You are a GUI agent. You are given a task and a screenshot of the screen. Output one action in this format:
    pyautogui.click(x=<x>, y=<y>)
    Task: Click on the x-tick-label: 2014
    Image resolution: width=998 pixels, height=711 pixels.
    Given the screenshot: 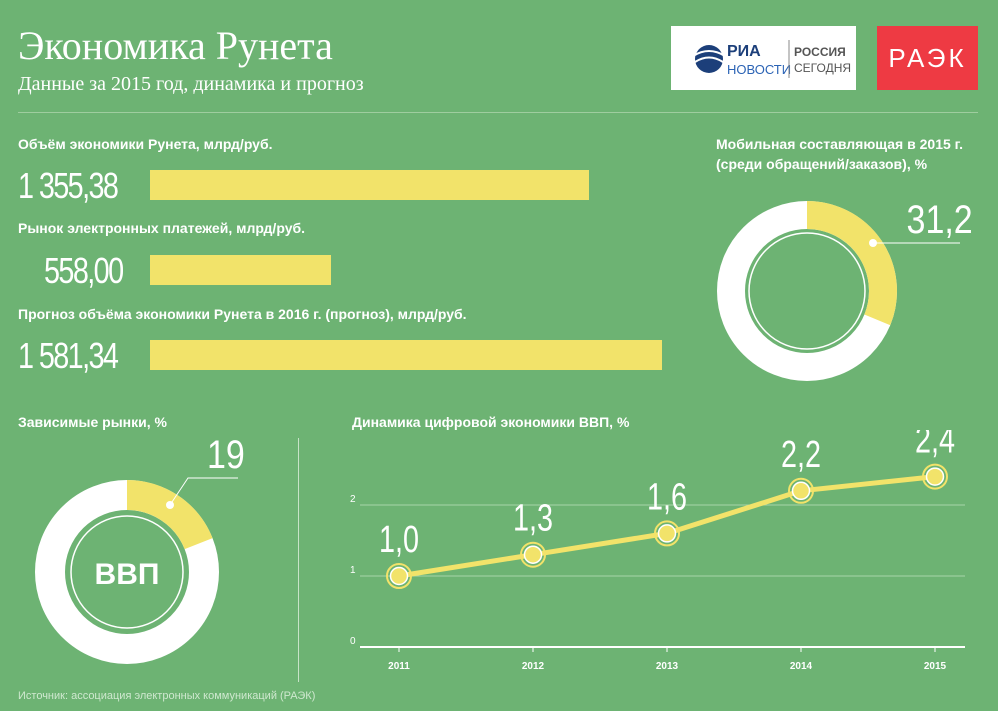 What is the action you would take?
    pyautogui.click(x=801, y=666)
    